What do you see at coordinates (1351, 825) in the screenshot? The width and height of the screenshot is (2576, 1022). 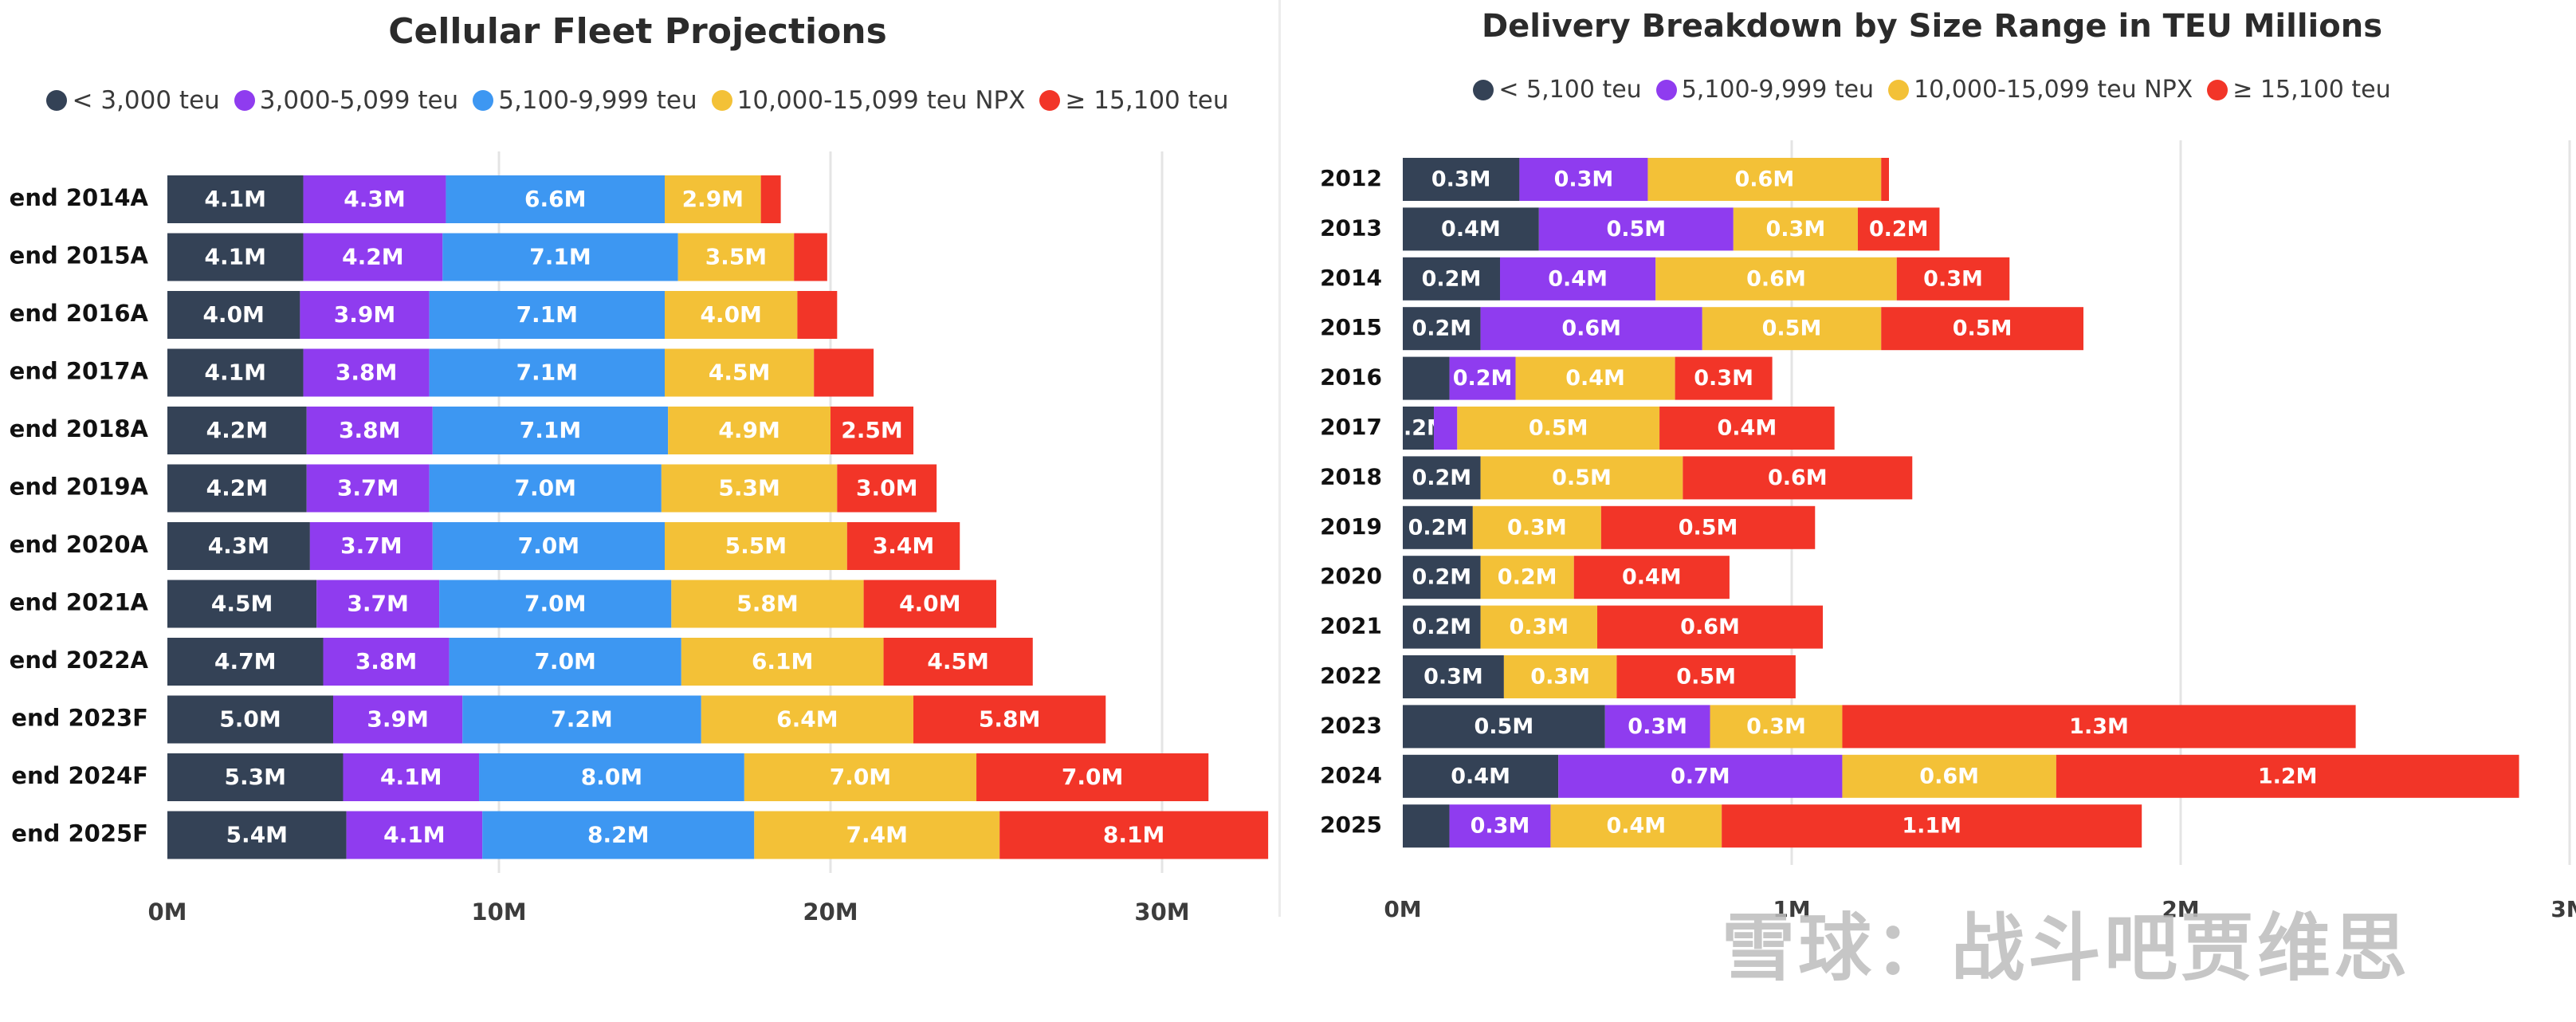 I see `category-label: 2025` at bounding box center [1351, 825].